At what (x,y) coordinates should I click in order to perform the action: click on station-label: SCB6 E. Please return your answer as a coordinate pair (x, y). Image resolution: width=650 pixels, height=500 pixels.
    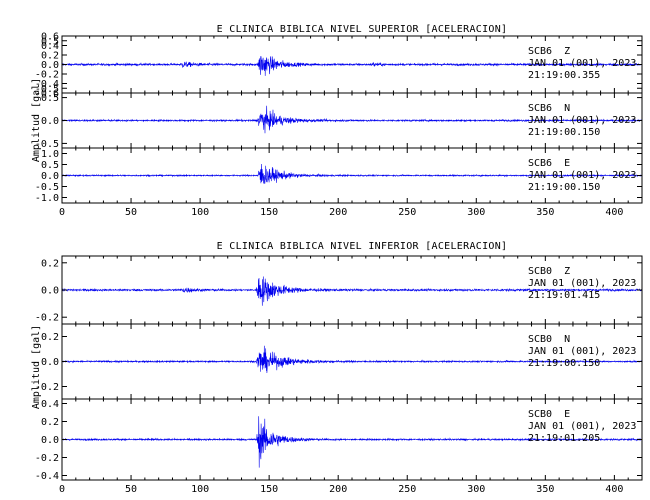
    Looking at the image, I should click on (549, 163).